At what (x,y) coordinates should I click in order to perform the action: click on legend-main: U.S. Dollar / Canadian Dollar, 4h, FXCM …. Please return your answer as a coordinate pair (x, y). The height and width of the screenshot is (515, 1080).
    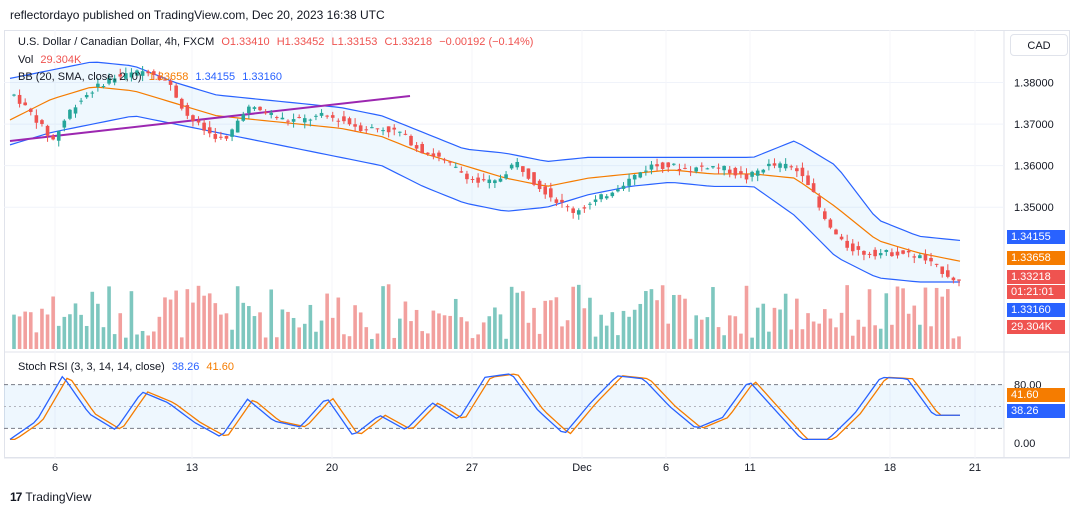
    Looking at the image, I should click on (277, 42).